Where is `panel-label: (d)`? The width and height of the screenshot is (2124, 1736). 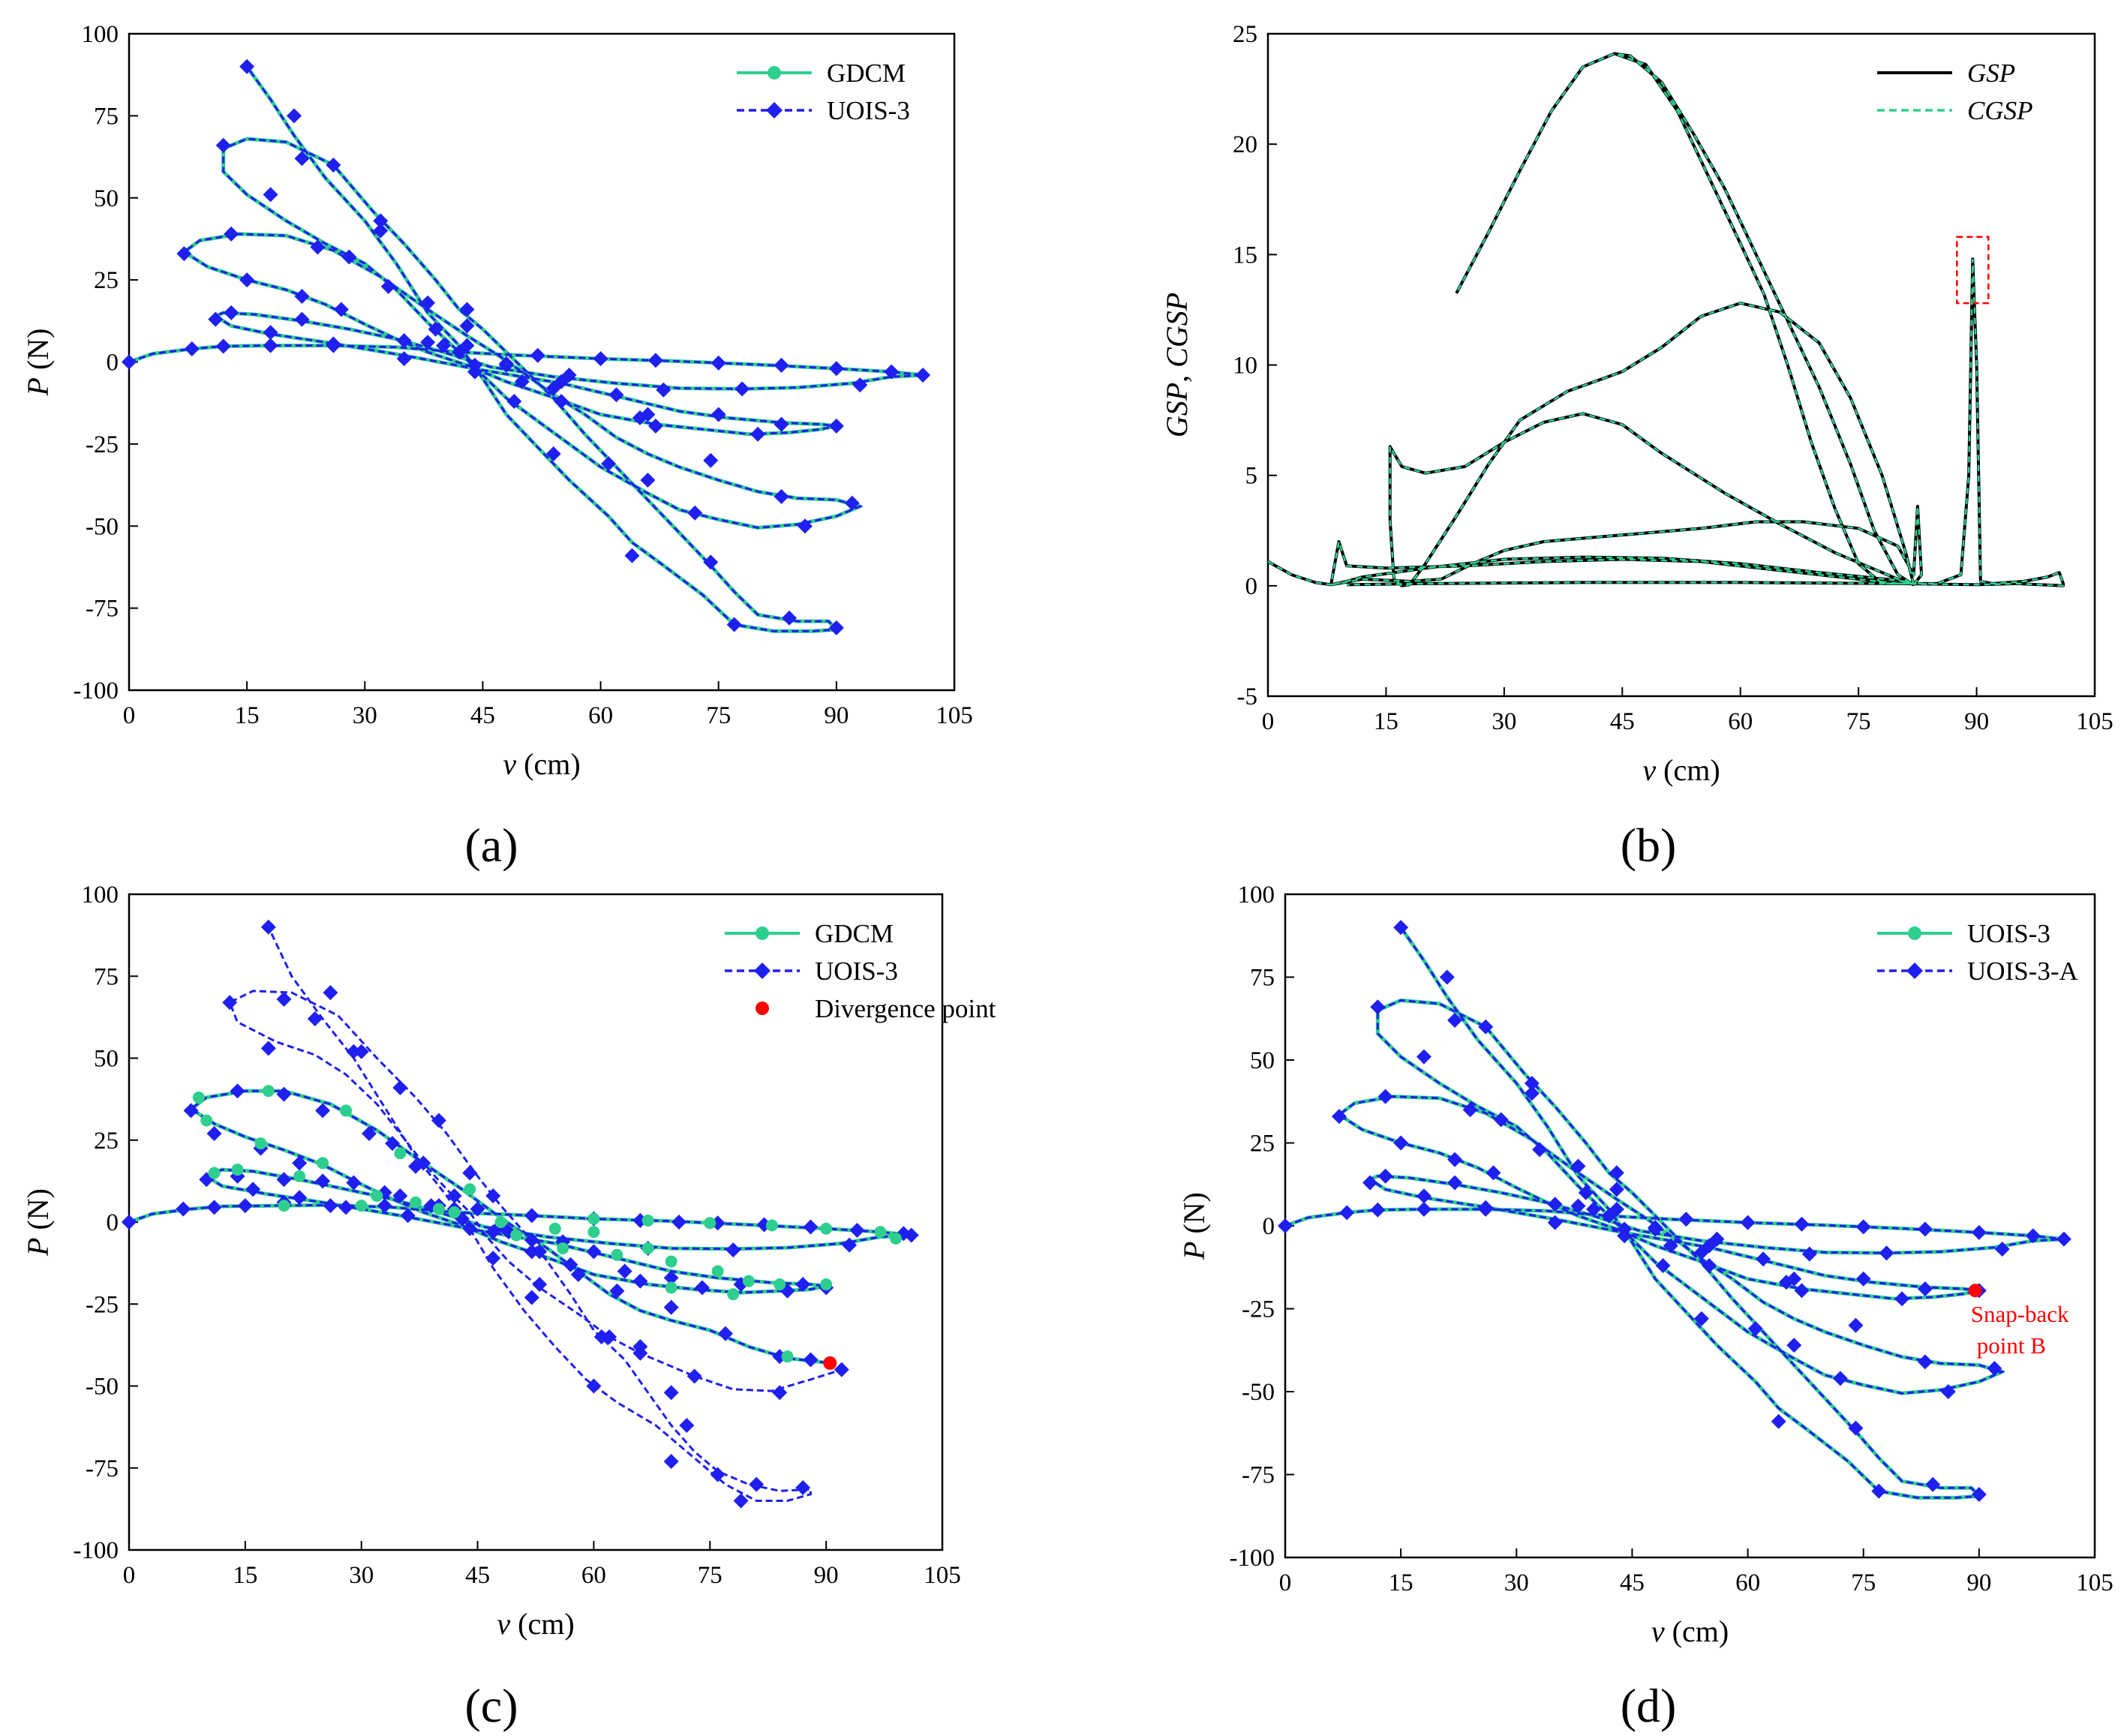 panel-label: (d) is located at coordinates (1649, 1706).